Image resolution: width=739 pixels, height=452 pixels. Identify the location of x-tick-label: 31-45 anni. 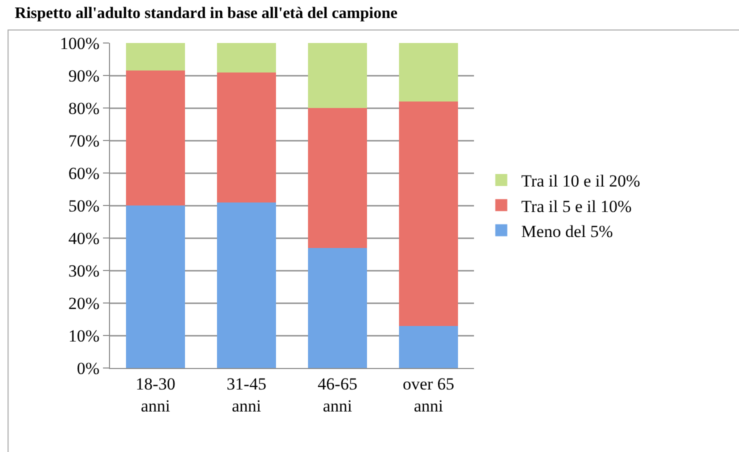
(246, 395).